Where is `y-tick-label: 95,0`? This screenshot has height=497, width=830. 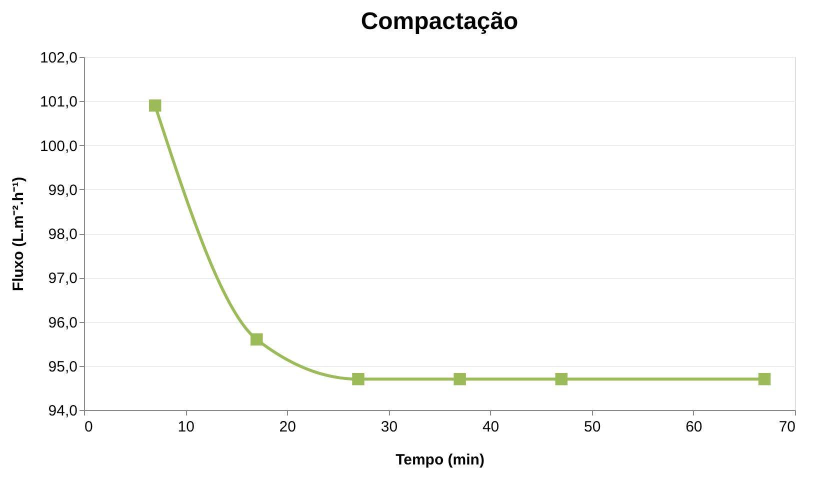
y-tick-label: 95,0 is located at coordinates (63, 367).